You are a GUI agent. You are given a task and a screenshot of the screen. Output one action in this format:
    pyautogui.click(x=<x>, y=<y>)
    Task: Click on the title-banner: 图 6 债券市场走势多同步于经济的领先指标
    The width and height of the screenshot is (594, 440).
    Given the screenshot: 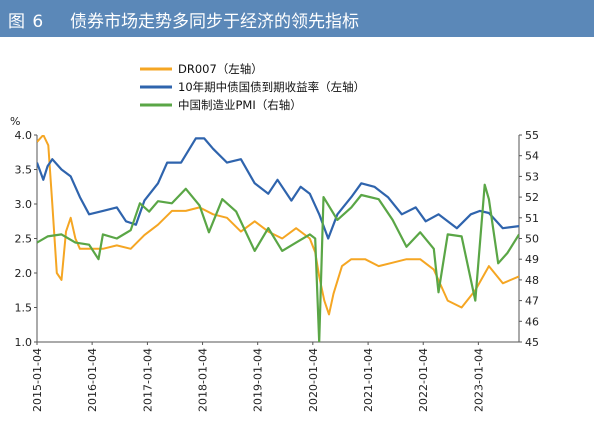 What is the action you would take?
    pyautogui.click(x=297, y=18)
    